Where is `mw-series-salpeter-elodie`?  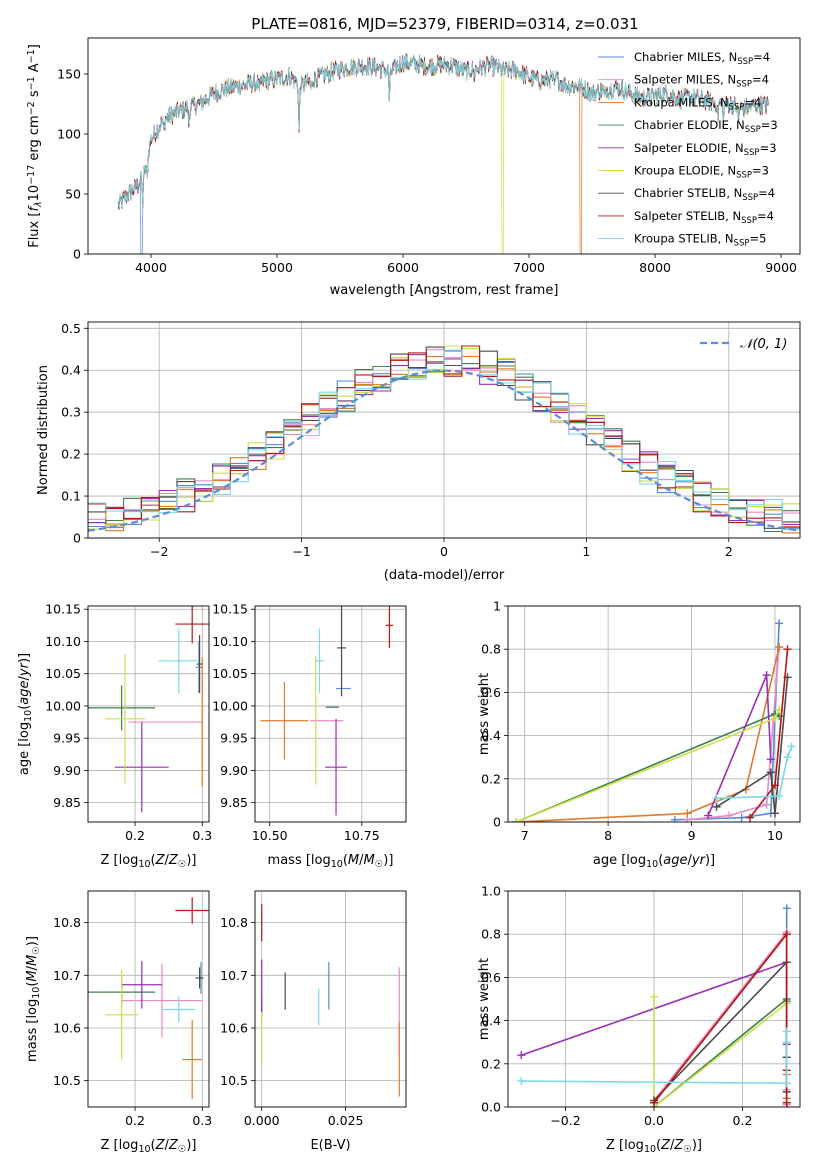 mw-series-salpeter-elodie is located at coordinates (739, 745).